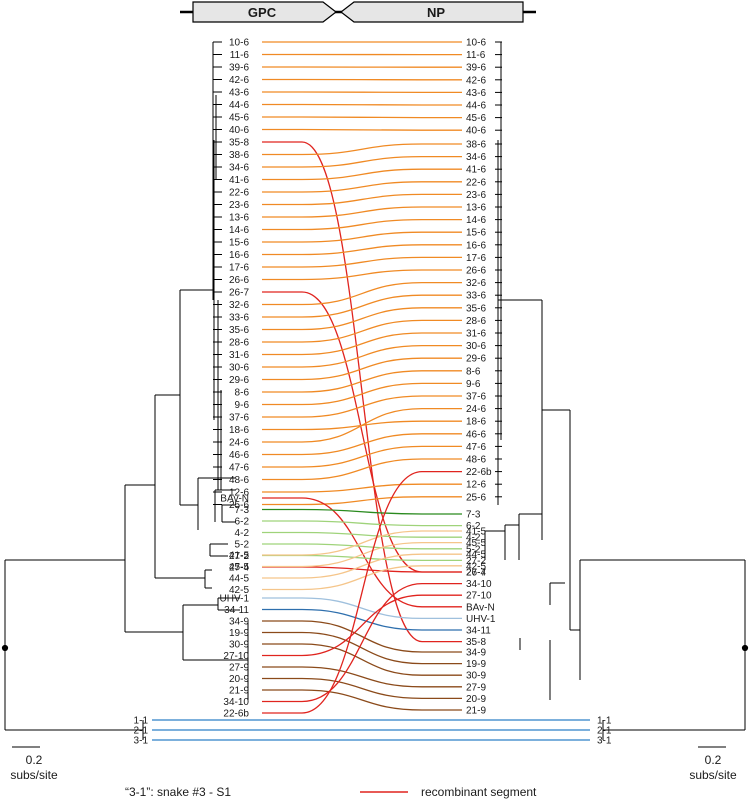 The image size is (750, 800). What do you see at coordinates (34, 760) in the screenshot?
I see `gpc-scale-value: 0.2` at bounding box center [34, 760].